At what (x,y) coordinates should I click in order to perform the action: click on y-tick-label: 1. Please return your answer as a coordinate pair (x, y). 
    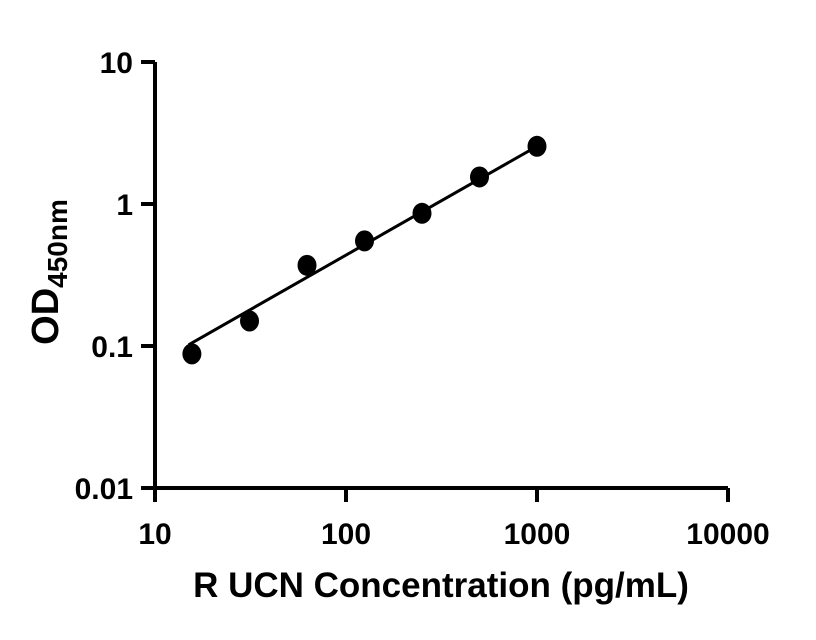
    Looking at the image, I should click on (124, 205).